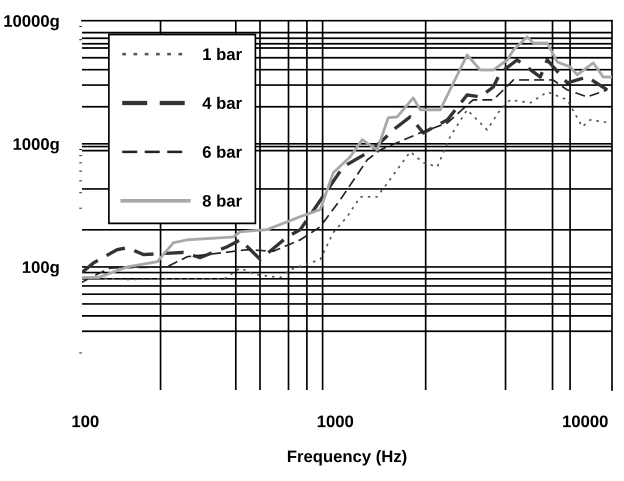  What do you see at coordinates (31, 22) in the screenshot?
I see `y-tick-label: 10000g` at bounding box center [31, 22].